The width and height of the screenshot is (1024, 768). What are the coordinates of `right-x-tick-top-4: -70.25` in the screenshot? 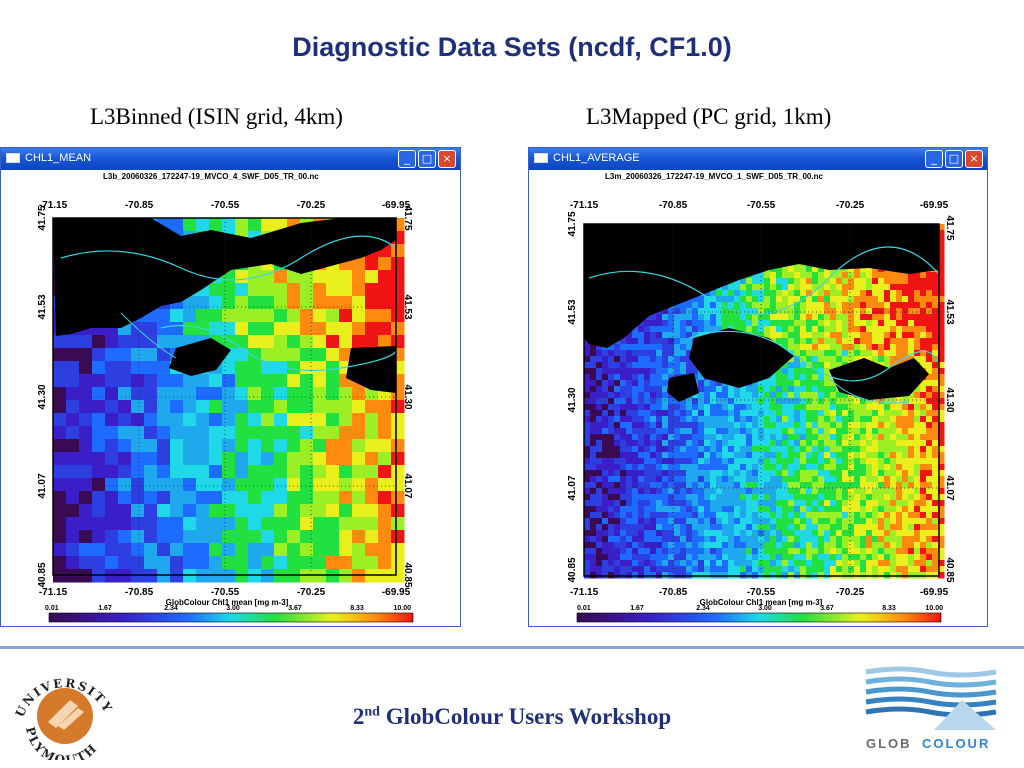 It's located at (850, 205).